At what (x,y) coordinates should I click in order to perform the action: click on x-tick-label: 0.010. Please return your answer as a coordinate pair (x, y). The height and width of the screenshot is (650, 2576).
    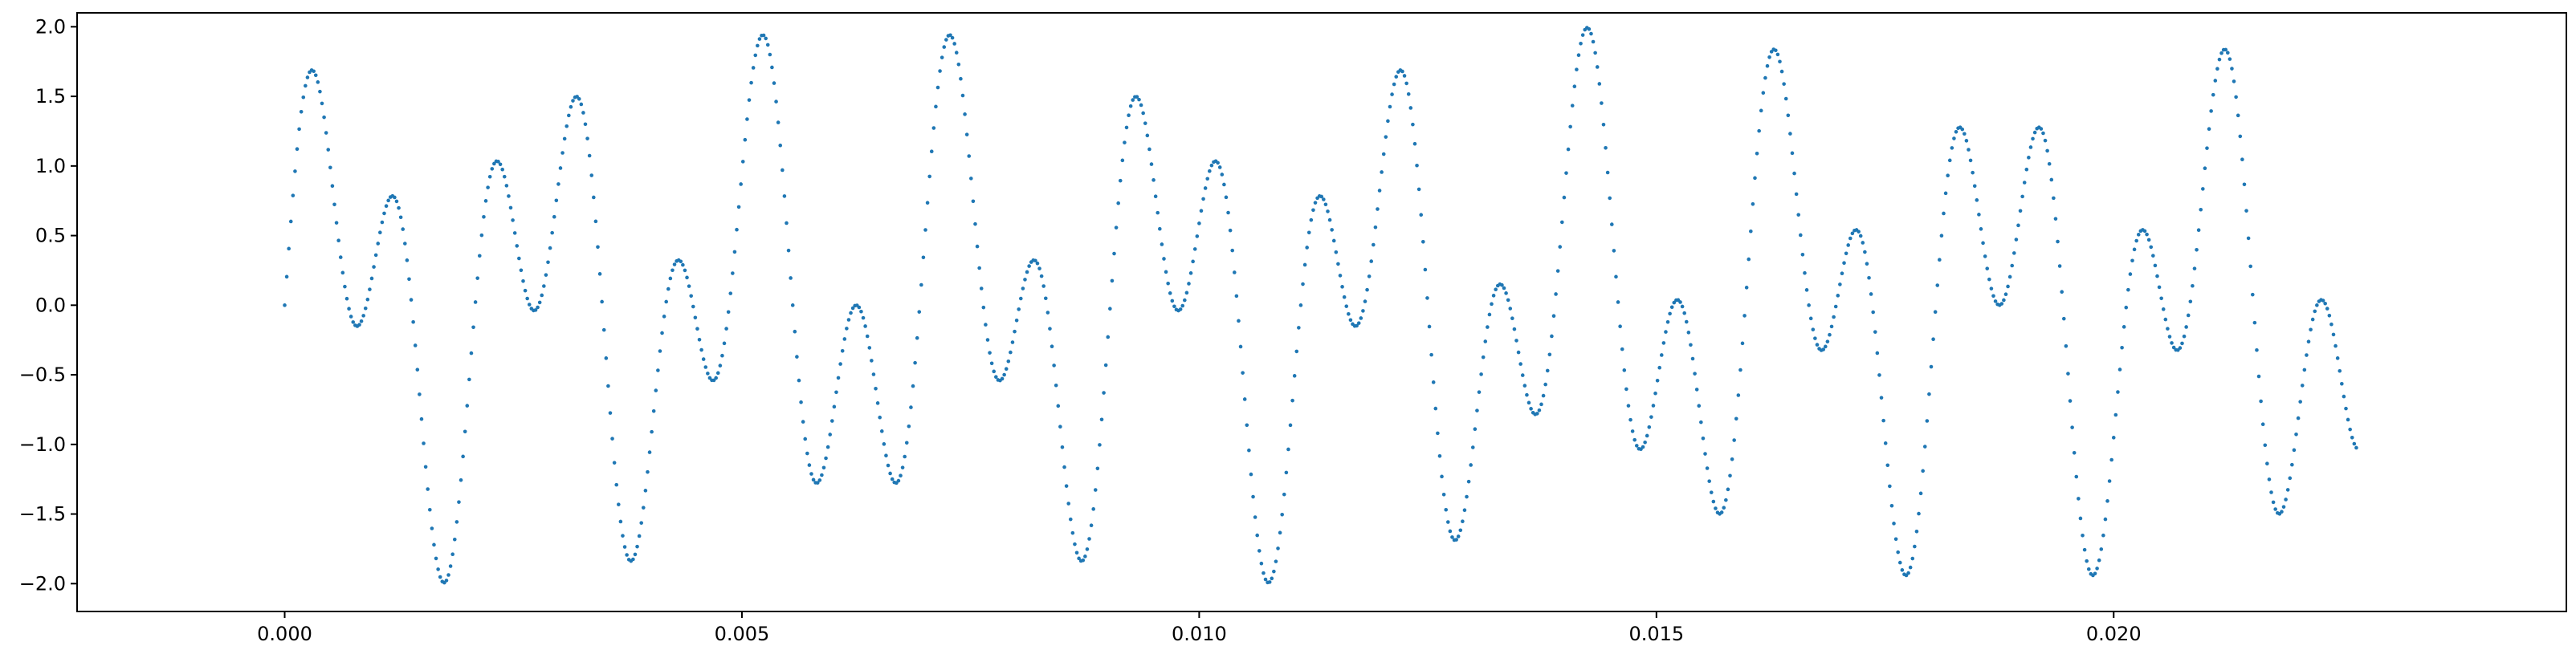
    Looking at the image, I should click on (1199, 634).